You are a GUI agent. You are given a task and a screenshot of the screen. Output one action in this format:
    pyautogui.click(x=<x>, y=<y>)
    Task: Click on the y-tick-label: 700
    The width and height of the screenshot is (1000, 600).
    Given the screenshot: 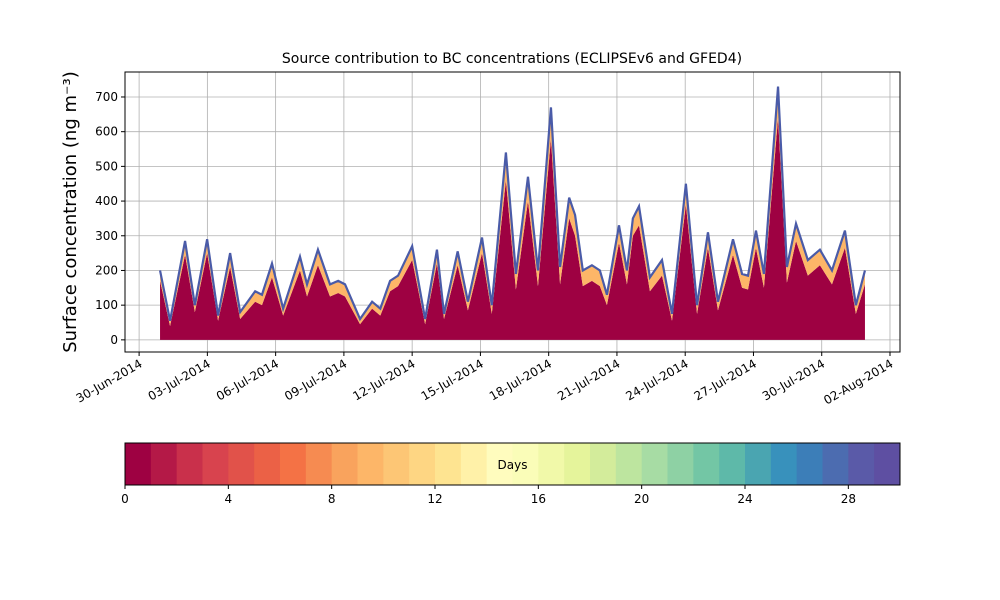 What is the action you would take?
    pyautogui.click(x=106, y=97)
    